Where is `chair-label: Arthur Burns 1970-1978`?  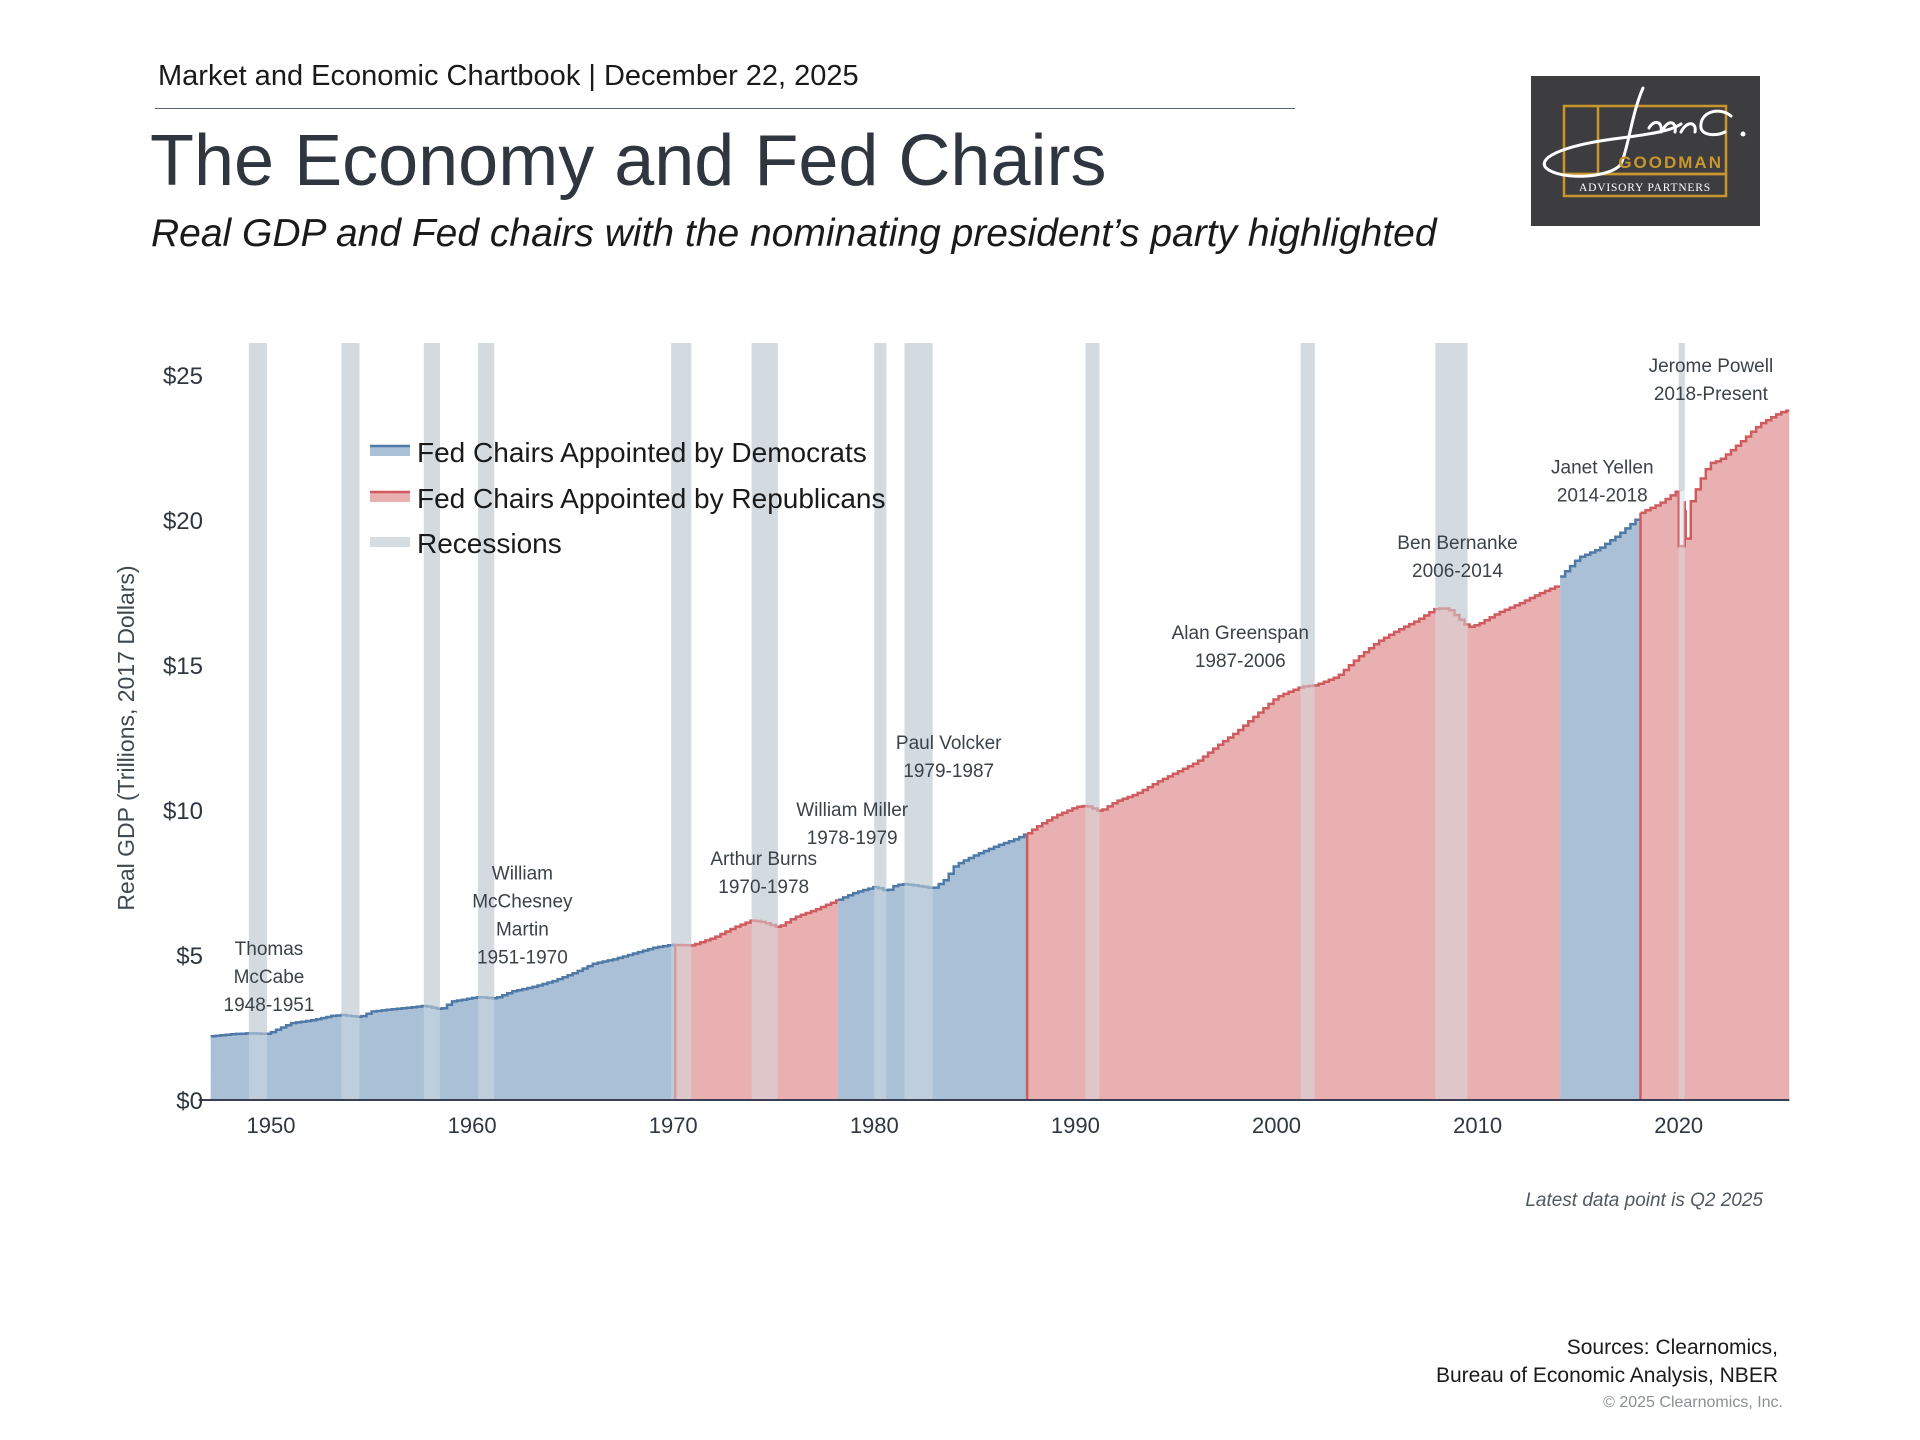 chair-label: Arthur Burns 1970-1978 is located at coordinates (763, 873).